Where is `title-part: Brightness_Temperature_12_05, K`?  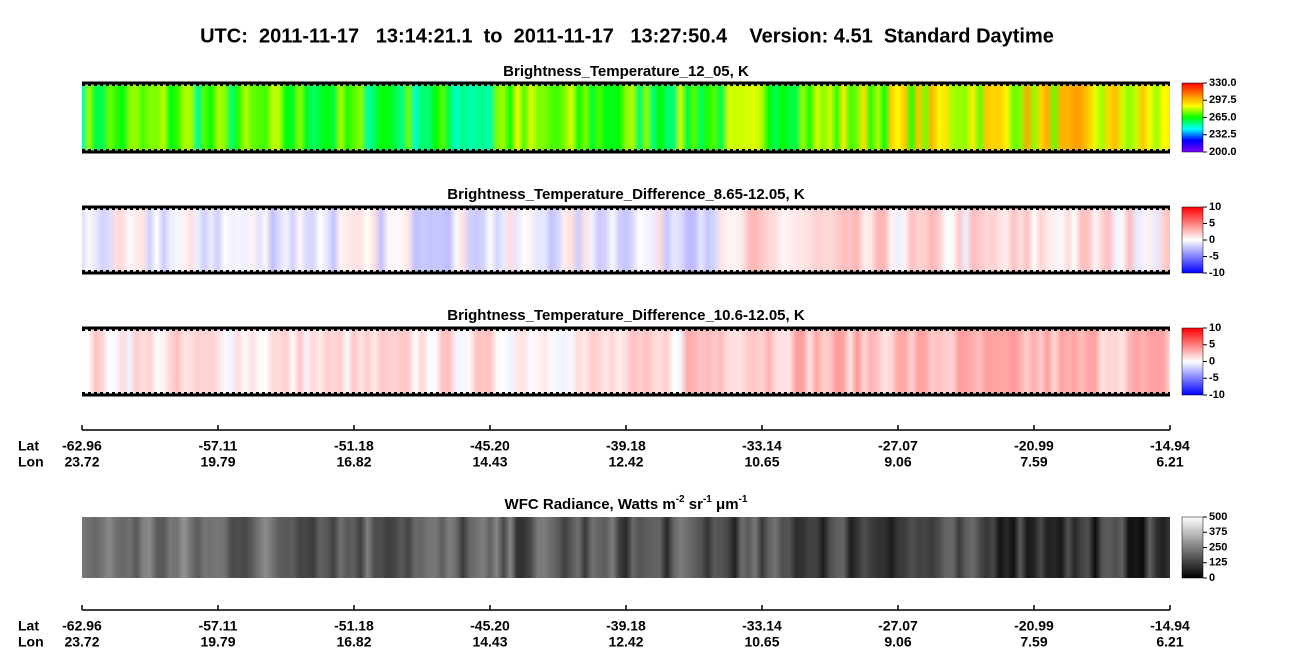 title-part: Brightness_Temperature_12_05, K is located at coordinates (626, 71).